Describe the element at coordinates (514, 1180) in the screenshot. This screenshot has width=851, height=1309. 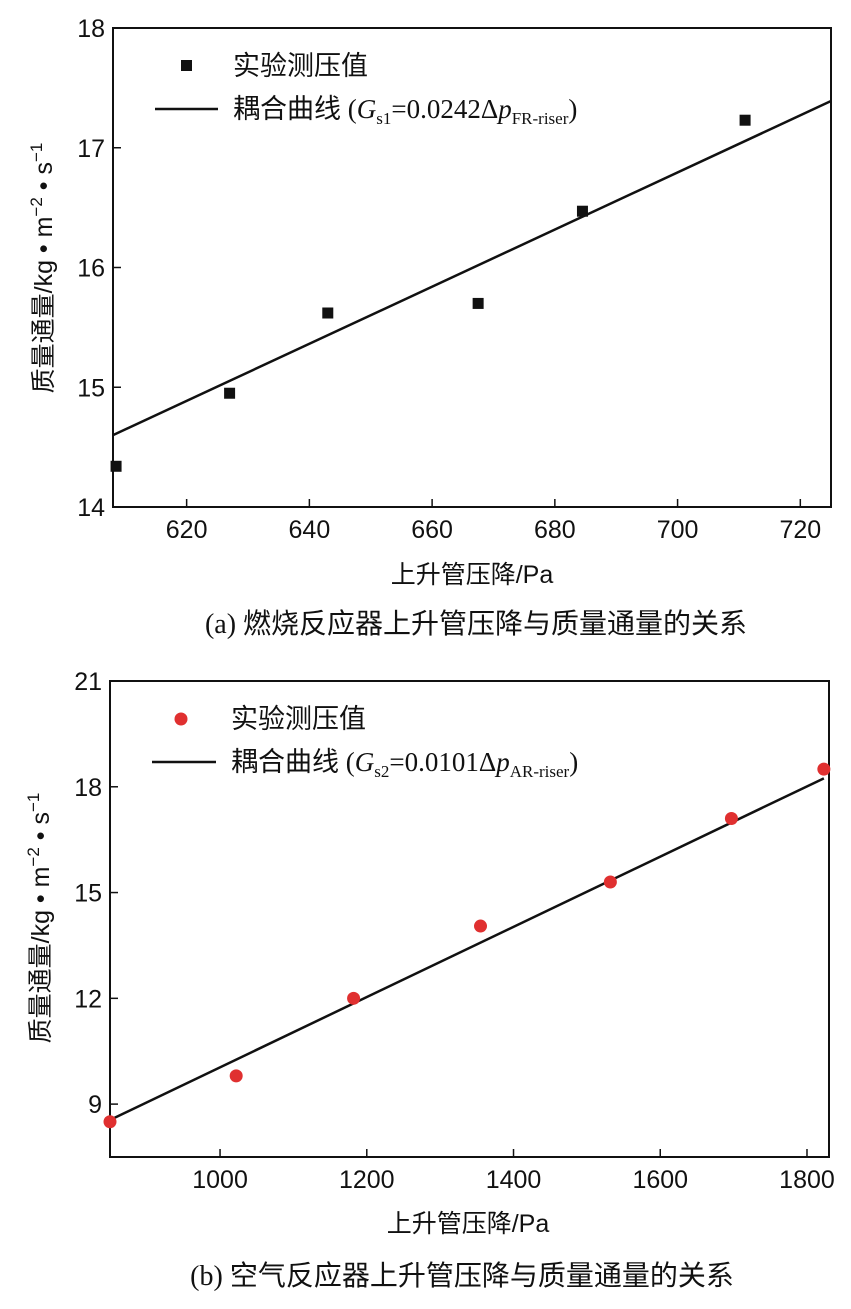
I see `x-tick-label: 1400` at that location.